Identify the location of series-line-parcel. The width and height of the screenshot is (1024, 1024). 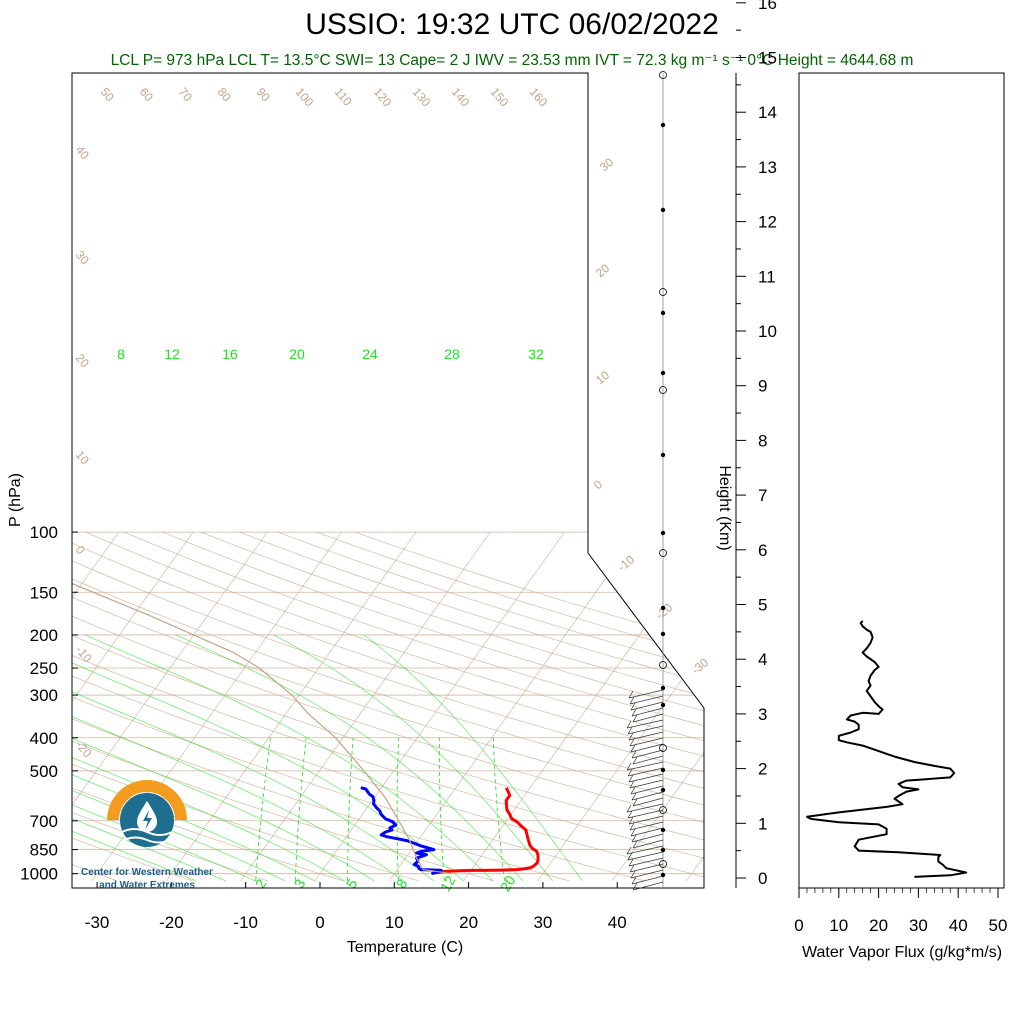
(262, 711).